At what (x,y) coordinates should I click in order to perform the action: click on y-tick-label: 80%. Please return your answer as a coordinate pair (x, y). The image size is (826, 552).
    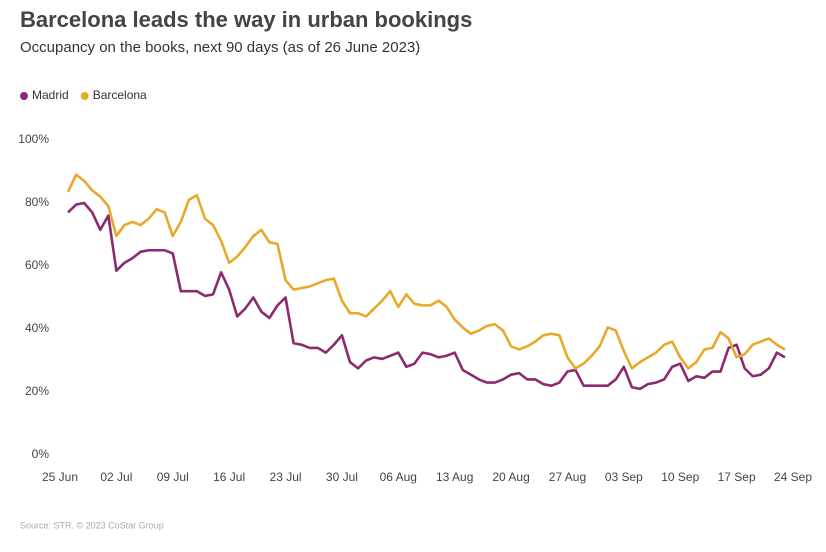
    Looking at the image, I should click on (37, 202).